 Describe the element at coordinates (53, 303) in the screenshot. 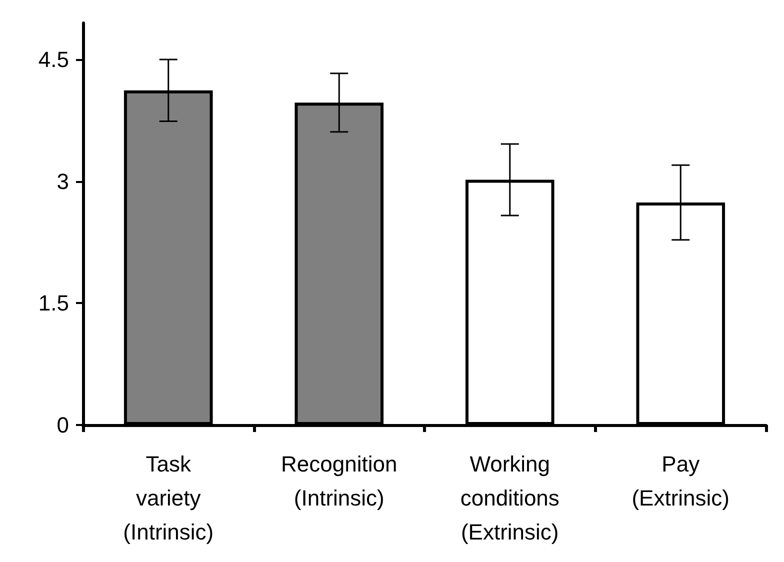

I see `y-tick-label: 1.5` at that location.